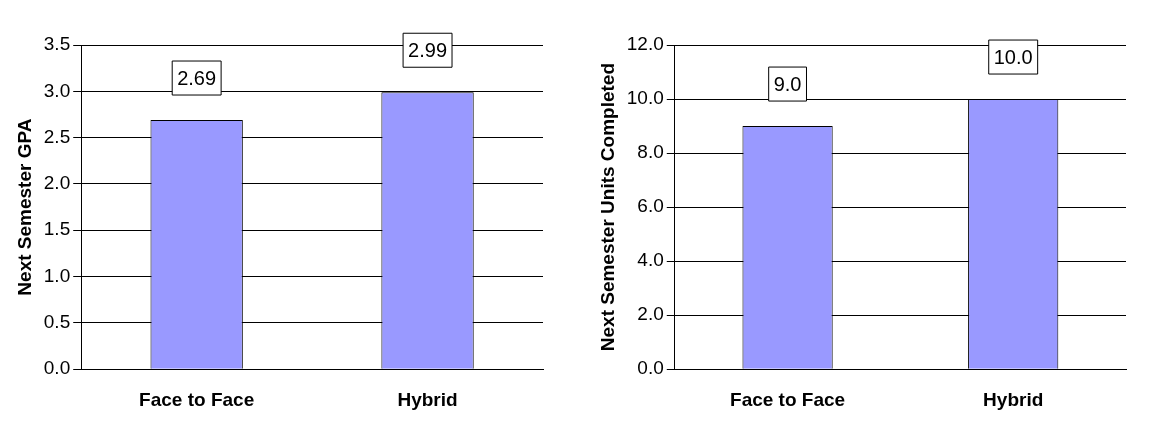 The height and width of the screenshot is (432, 1166). I want to click on y-tick-label: 10.0, so click(645, 98).